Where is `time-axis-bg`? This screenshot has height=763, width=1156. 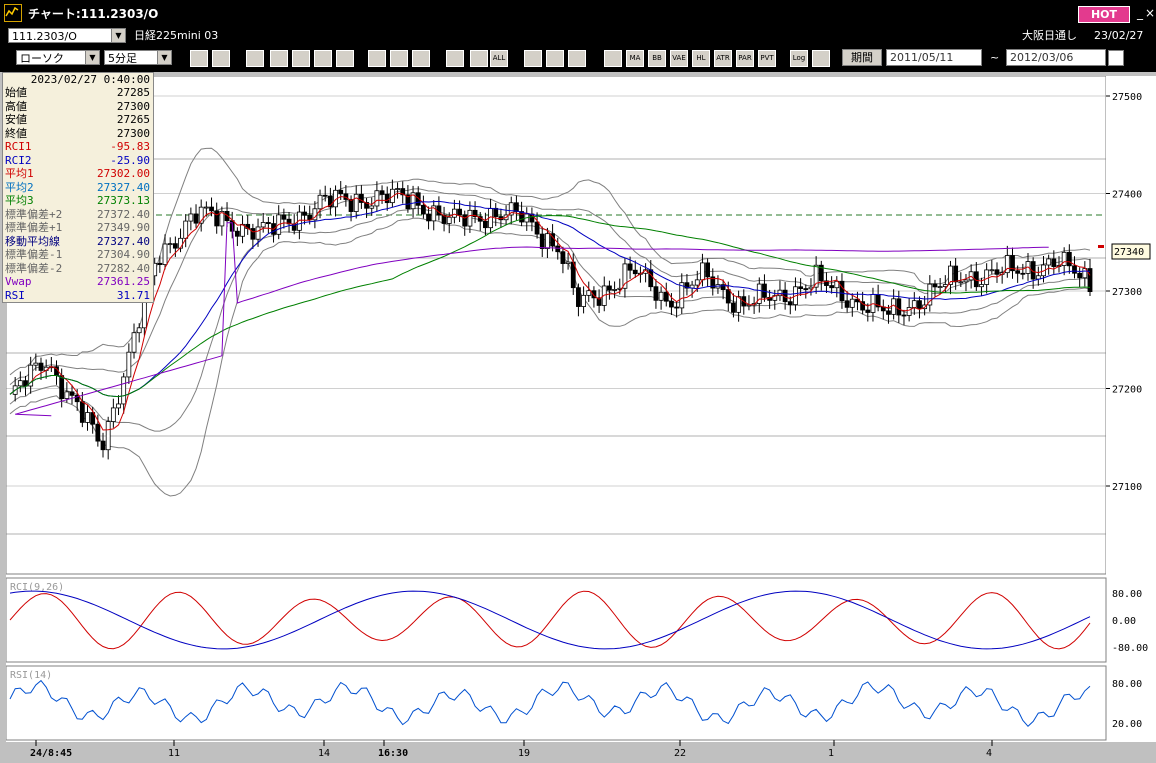 time-axis-bg is located at coordinates (581, 751).